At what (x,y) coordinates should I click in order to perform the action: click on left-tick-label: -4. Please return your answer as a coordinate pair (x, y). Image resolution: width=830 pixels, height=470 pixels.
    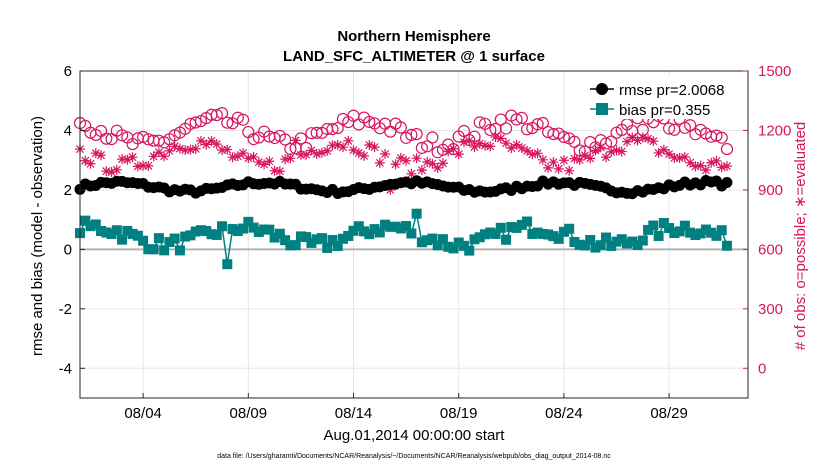
    Looking at the image, I should click on (65, 368).